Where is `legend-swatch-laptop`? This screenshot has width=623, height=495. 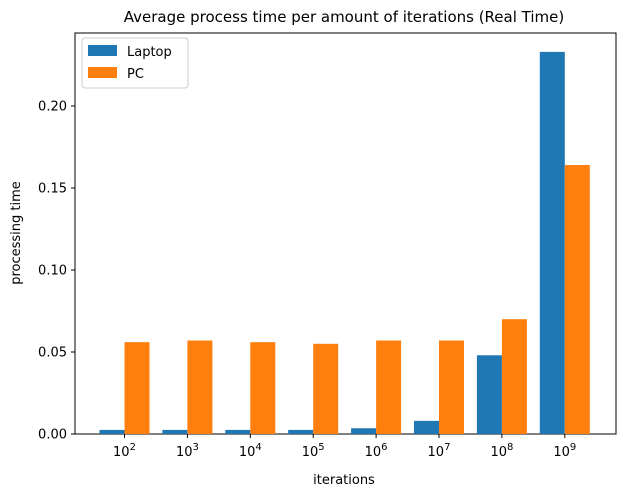
legend-swatch-laptop is located at coordinates (102, 50).